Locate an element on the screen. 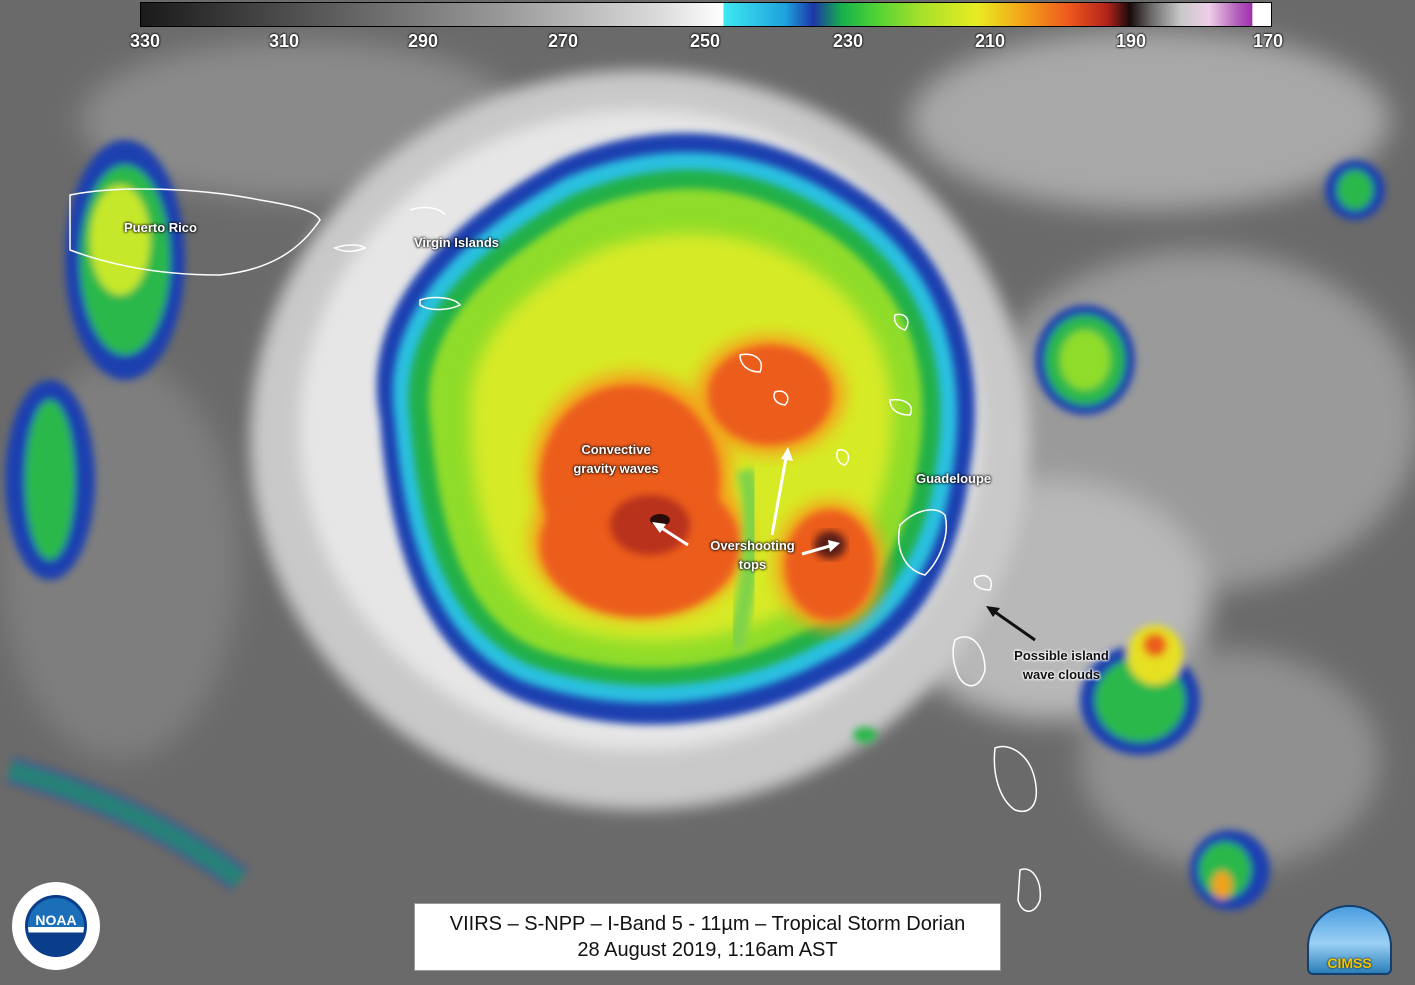 Image resolution: width=1415 pixels, height=985 pixels. noaa-logo: NOAA is located at coordinates (56, 926).